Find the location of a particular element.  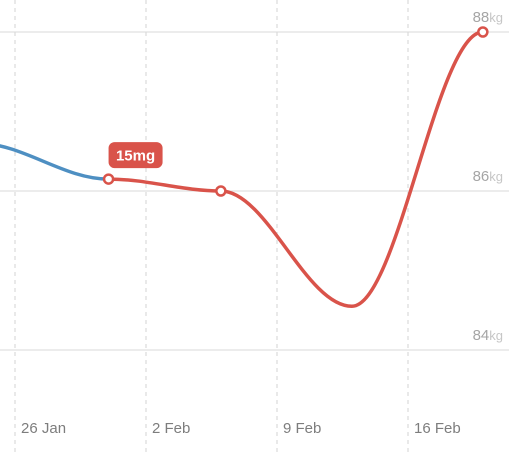

y-tick-label: 88kg is located at coordinates (488, 17).